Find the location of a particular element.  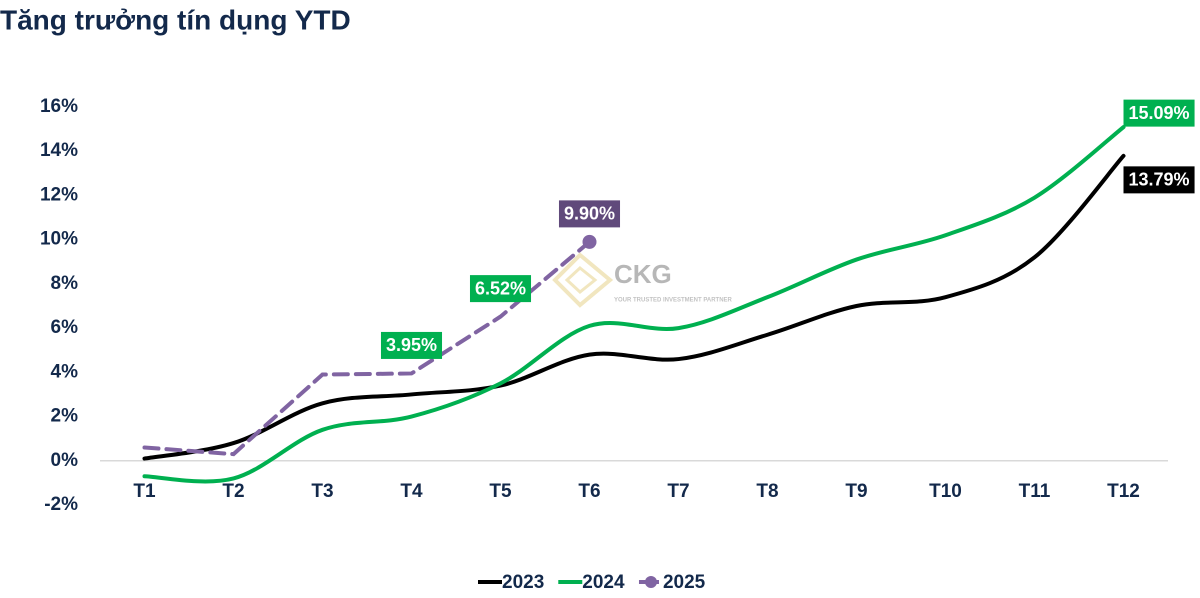

y-tick-label: 16% is located at coordinates (59, 106).